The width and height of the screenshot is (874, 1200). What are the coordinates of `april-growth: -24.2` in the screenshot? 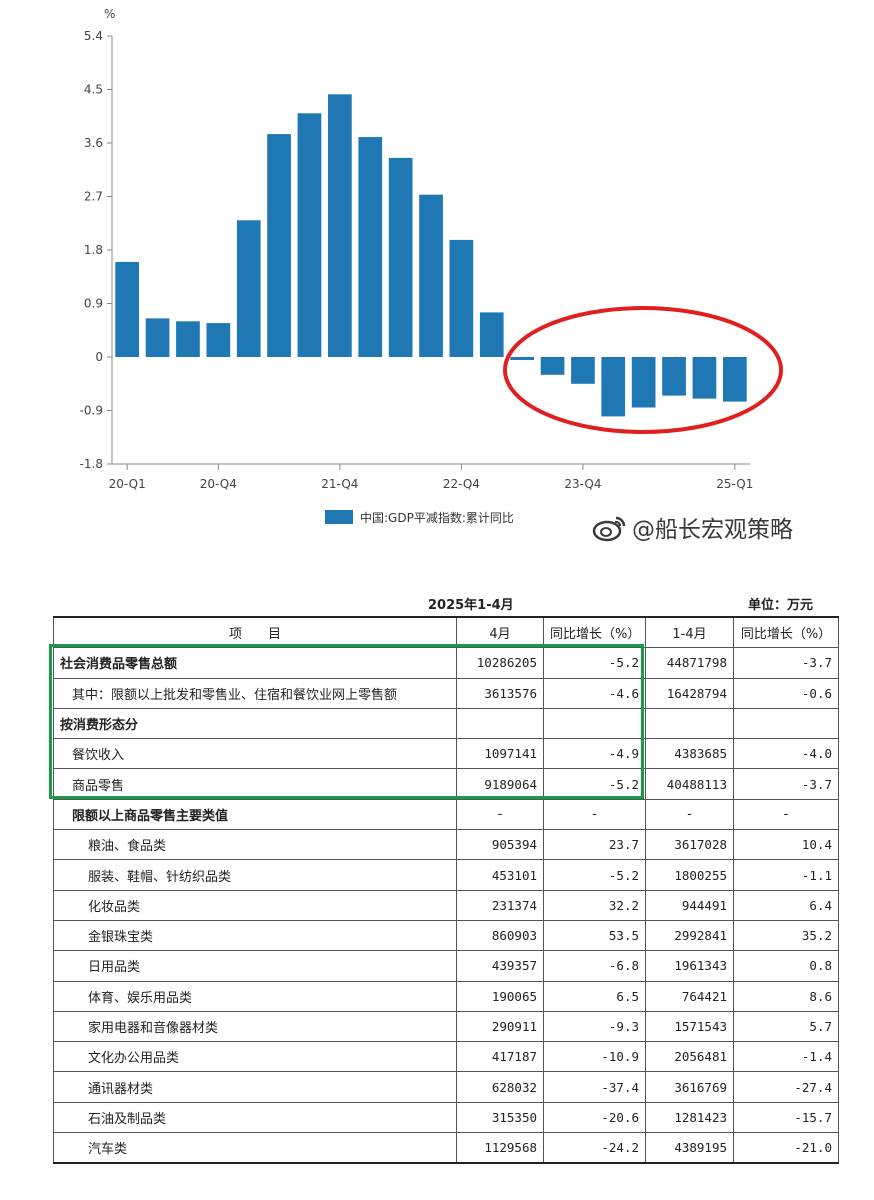 It's located at (594, 1148).